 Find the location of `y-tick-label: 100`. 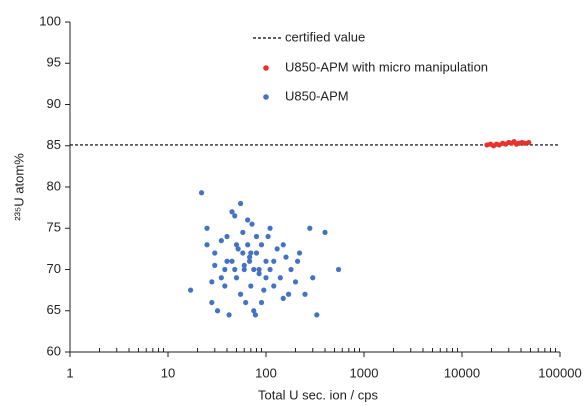

y-tick-label: 100 is located at coordinates (50, 20).